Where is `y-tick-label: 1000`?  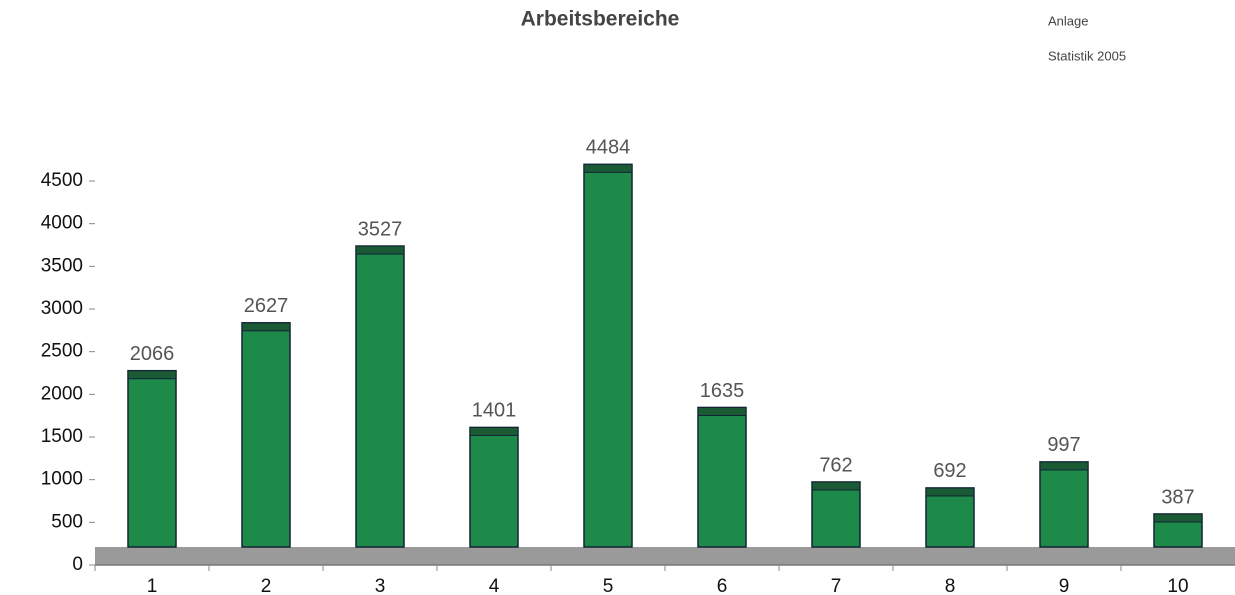
y-tick-label: 1000 is located at coordinates (62, 479).